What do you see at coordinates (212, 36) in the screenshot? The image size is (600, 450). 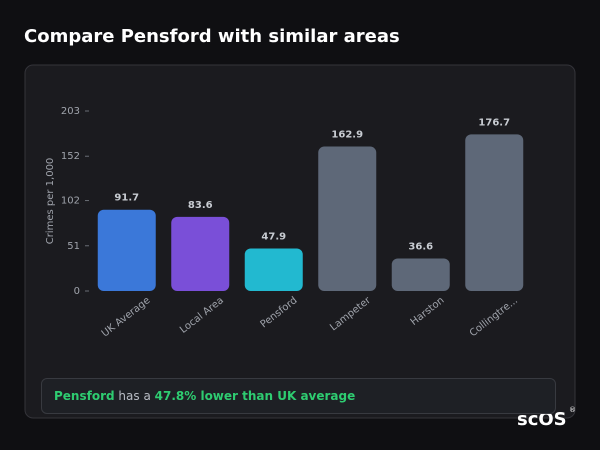 I see `page-title: Compare Pensford with similar areas` at bounding box center [212, 36].